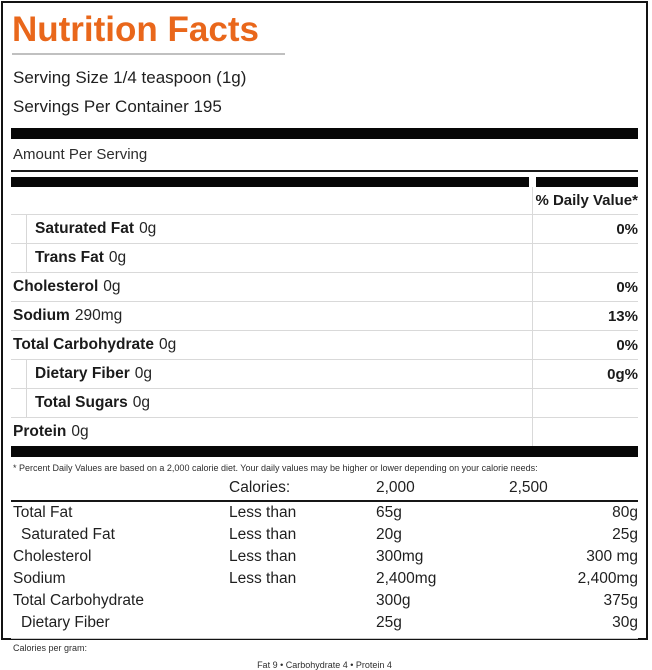  What do you see at coordinates (324, 257) in the screenshot?
I see `nutrient-row-trans-fat: Trans Fat 0g` at bounding box center [324, 257].